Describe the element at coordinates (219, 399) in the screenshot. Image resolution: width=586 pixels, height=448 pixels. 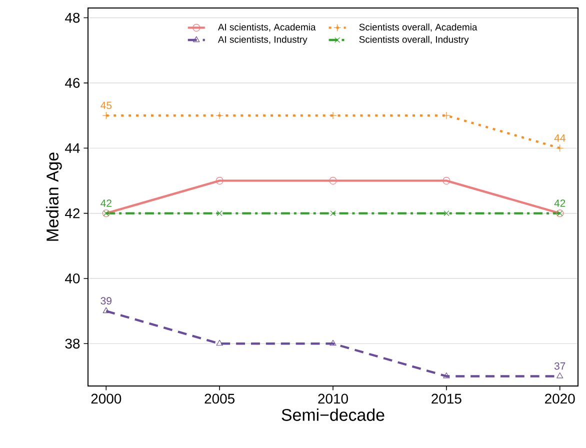
I see `x-tick-label: 2005` at that location.